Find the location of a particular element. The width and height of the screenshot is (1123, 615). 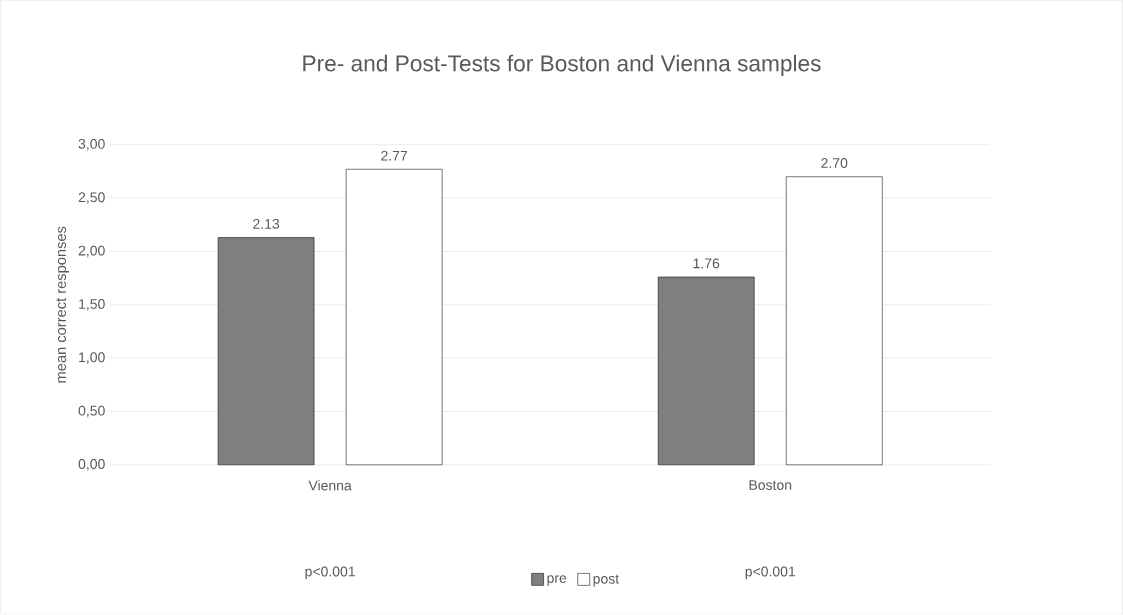

y-tick-label: 3,00 is located at coordinates (91, 145).